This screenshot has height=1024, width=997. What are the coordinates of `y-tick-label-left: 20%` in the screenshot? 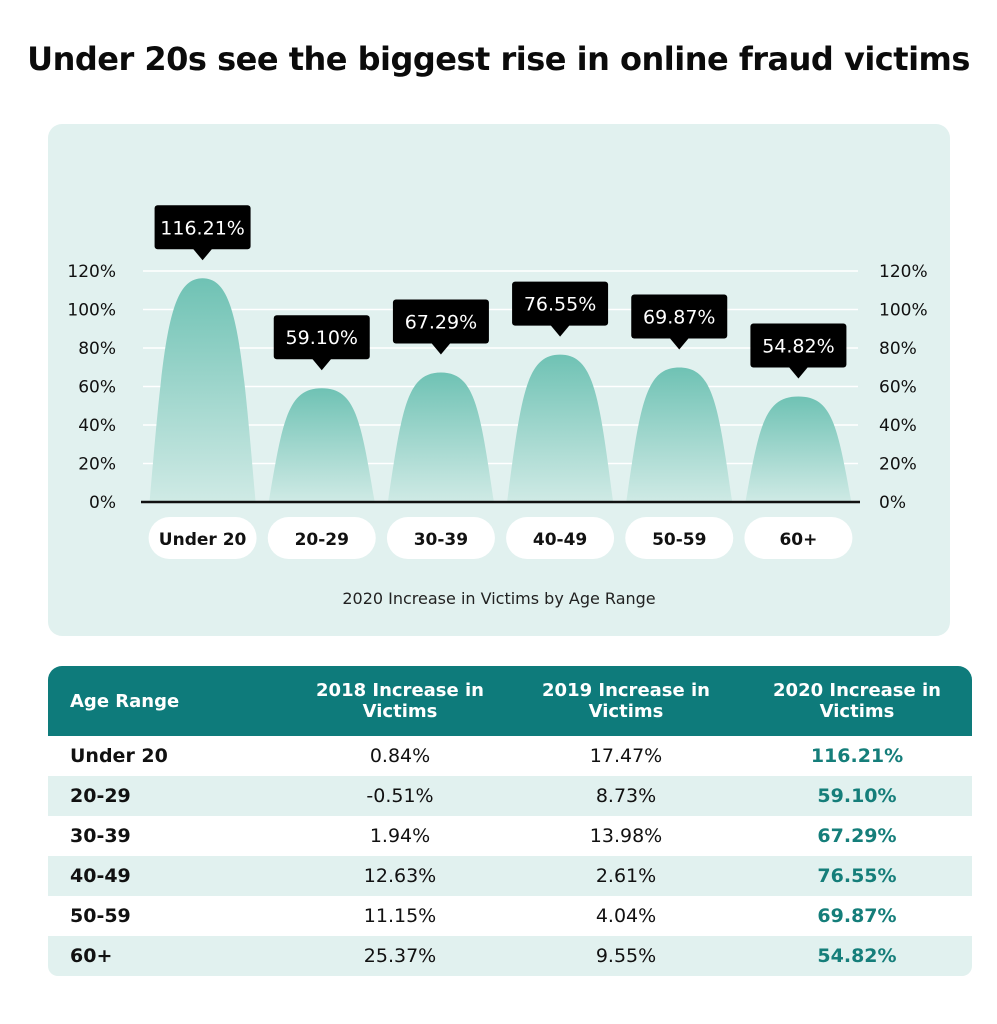 It's located at (97, 465).